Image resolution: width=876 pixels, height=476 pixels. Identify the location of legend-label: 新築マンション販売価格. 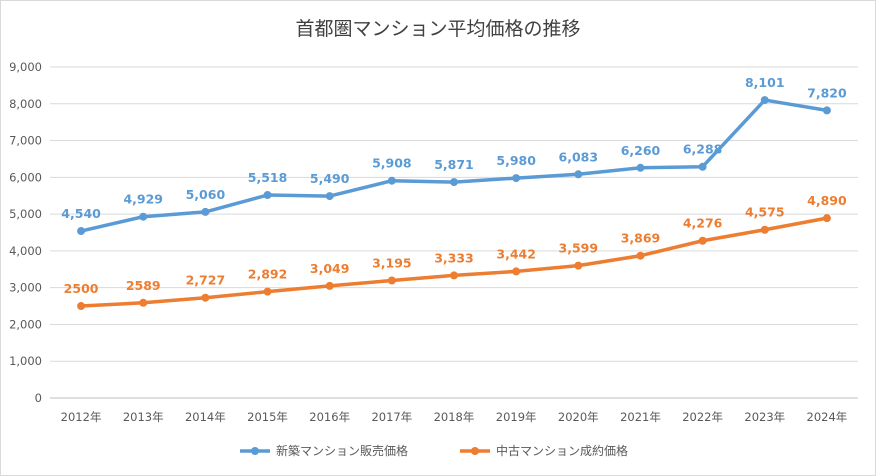
(342, 450).